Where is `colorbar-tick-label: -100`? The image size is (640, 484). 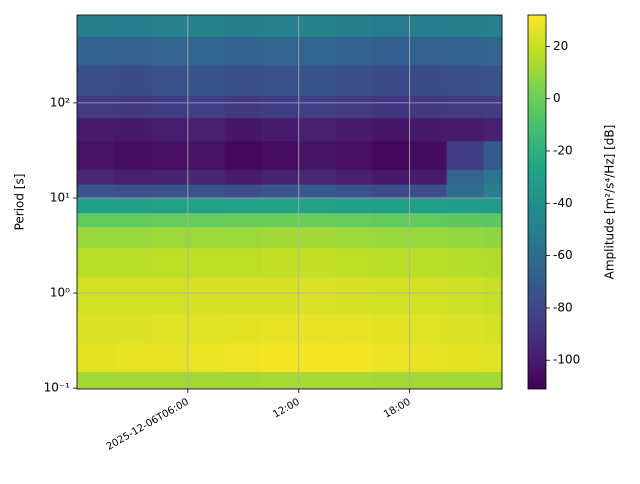 colorbar-tick-label: -100 is located at coordinates (566, 360).